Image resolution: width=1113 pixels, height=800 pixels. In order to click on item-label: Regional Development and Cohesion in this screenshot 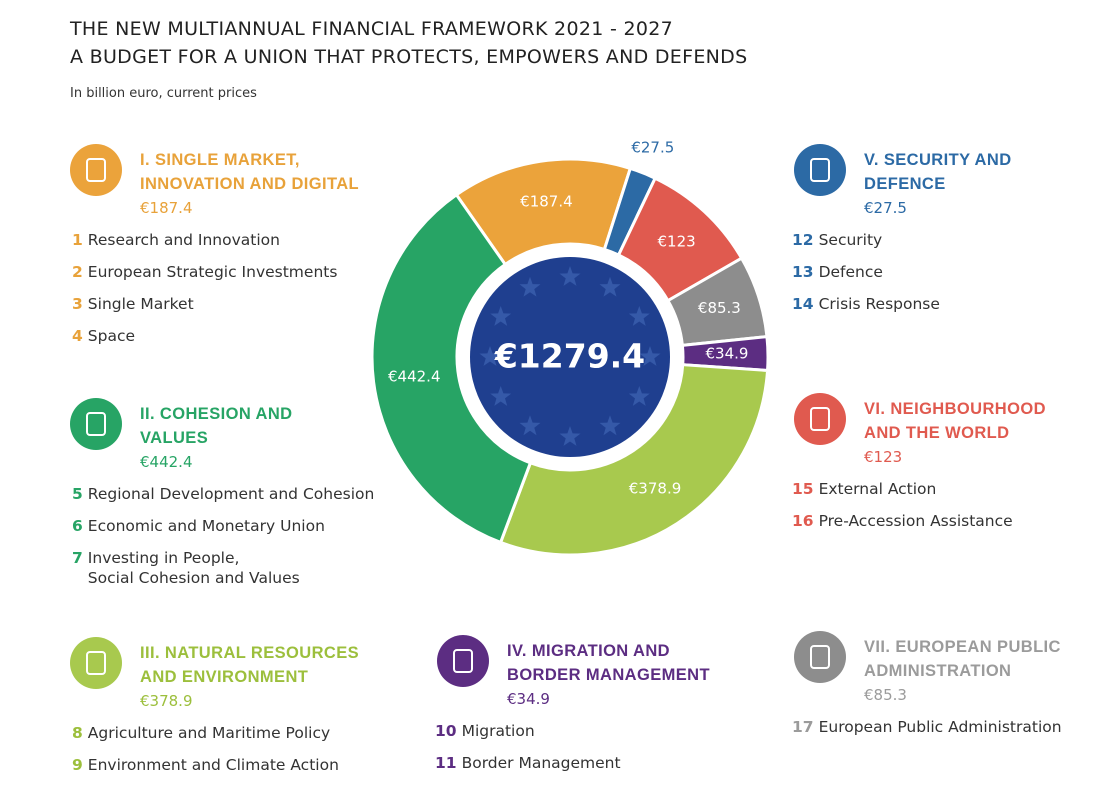, I will do `click(231, 494)`.